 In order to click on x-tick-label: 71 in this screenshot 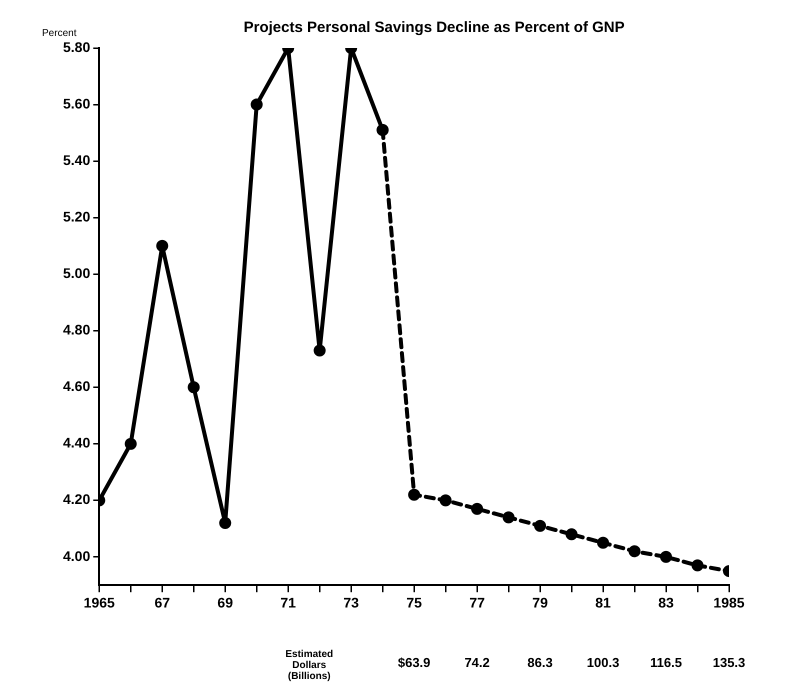, I will do `click(288, 602)`.